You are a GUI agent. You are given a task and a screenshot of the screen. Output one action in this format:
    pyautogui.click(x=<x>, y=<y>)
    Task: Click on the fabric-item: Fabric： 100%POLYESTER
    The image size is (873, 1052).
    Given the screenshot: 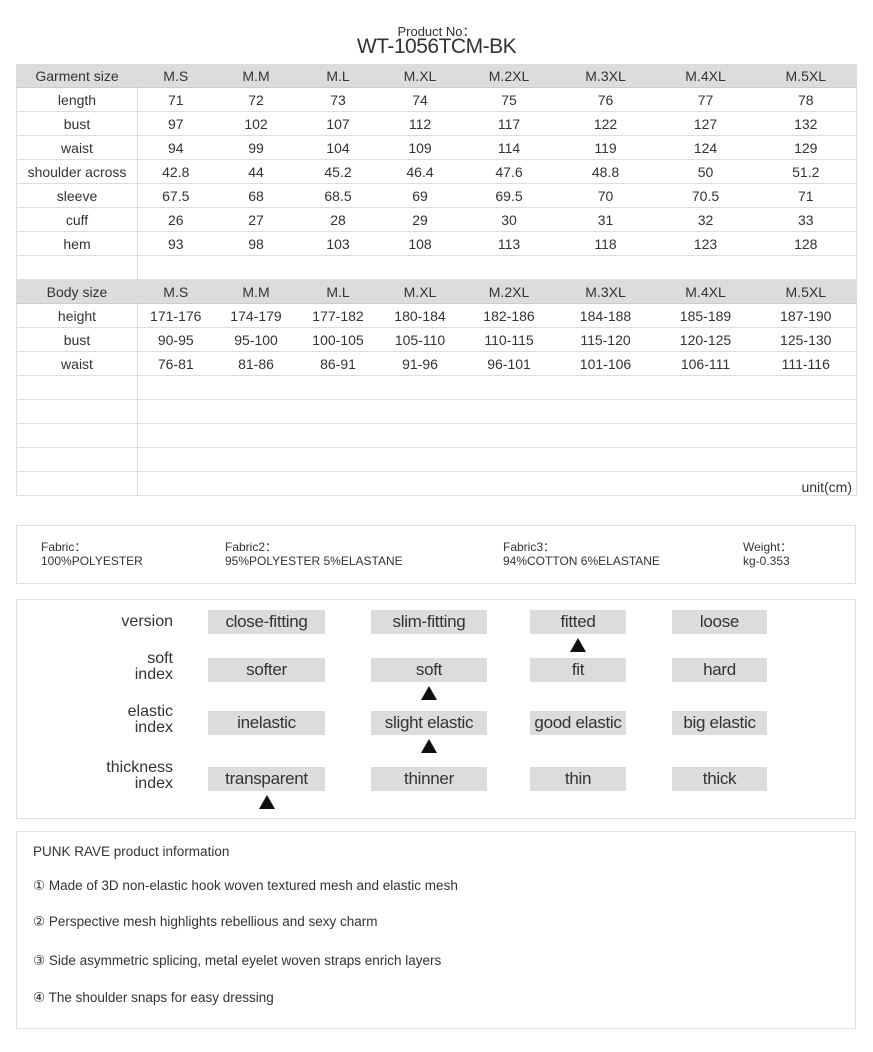 What is the action you would take?
    pyautogui.click(x=92, y=554)
    